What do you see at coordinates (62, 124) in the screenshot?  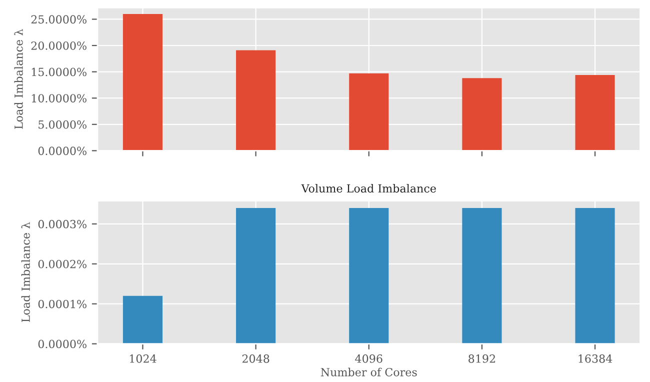 I see `y-tick-label: 5.0000%` at bounding box center [62, 124].